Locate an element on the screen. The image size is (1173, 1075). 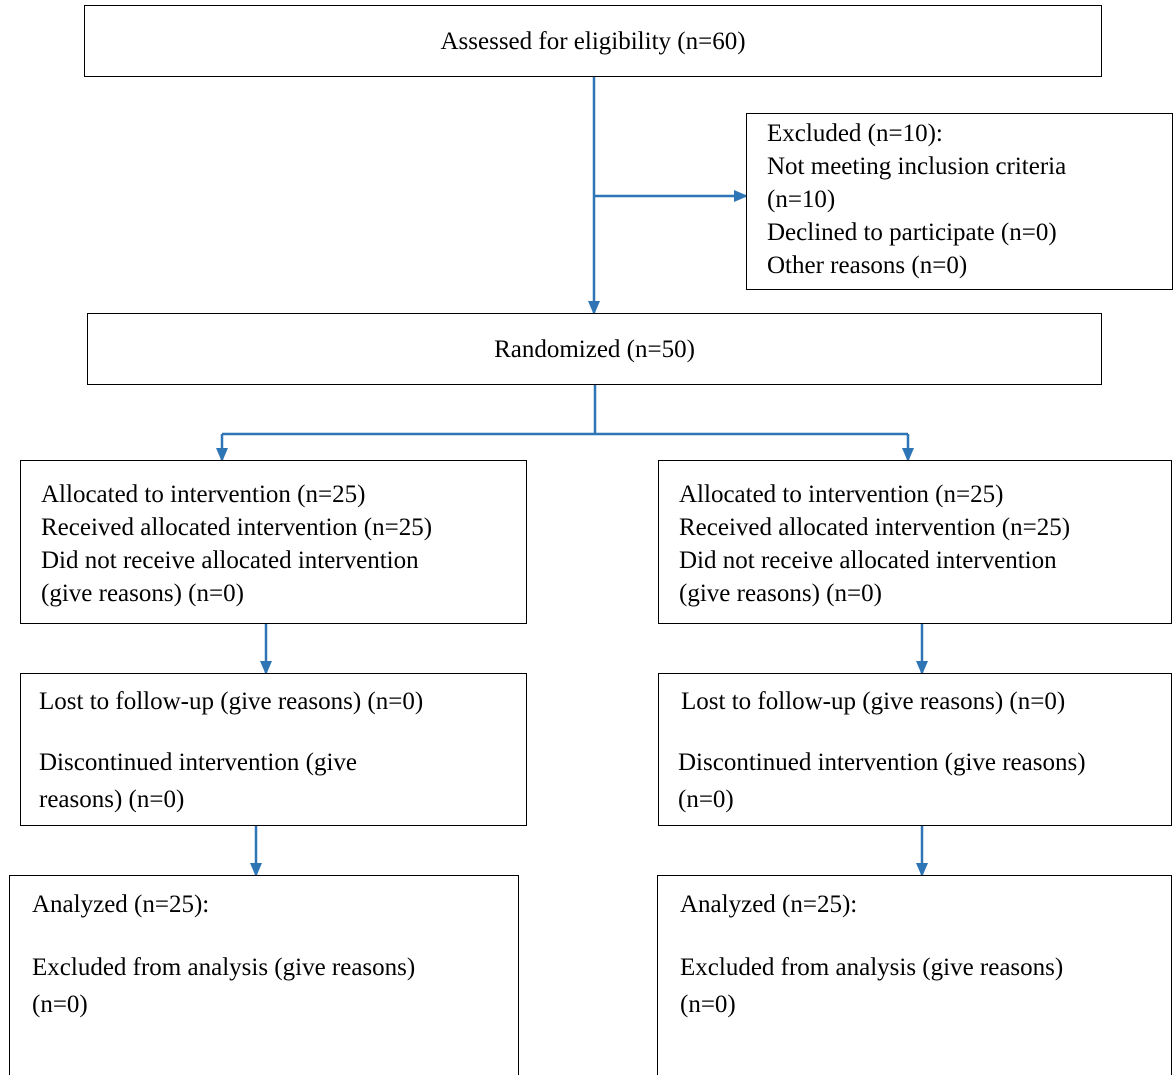
randomized-box: Randomized (n=50) is located at coordinates (594, 349).